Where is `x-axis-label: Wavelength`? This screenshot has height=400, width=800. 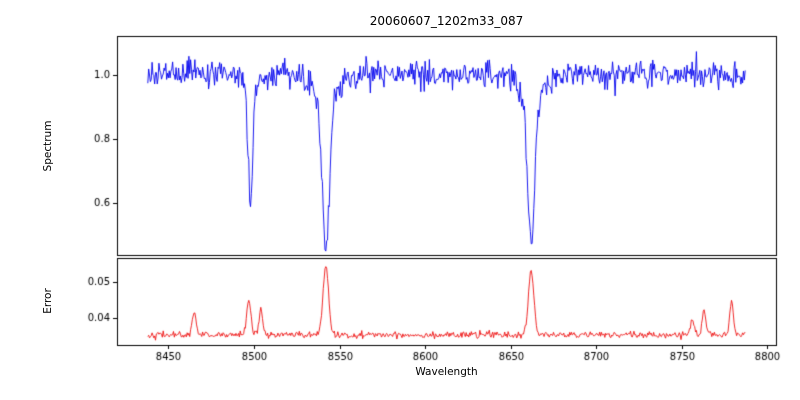
x-axis-label: Wavelength is located at coordinates (446, 372).